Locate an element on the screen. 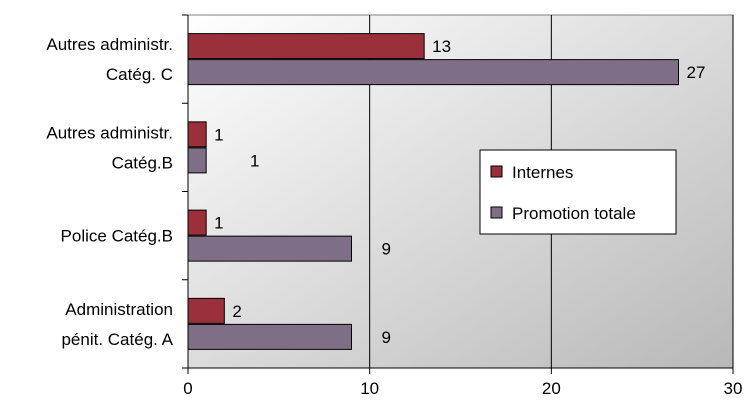 Image resolution: width=744 pixels, height=405 pixels. data-label-internes-1: 1 is located at coordinates (218, 134).